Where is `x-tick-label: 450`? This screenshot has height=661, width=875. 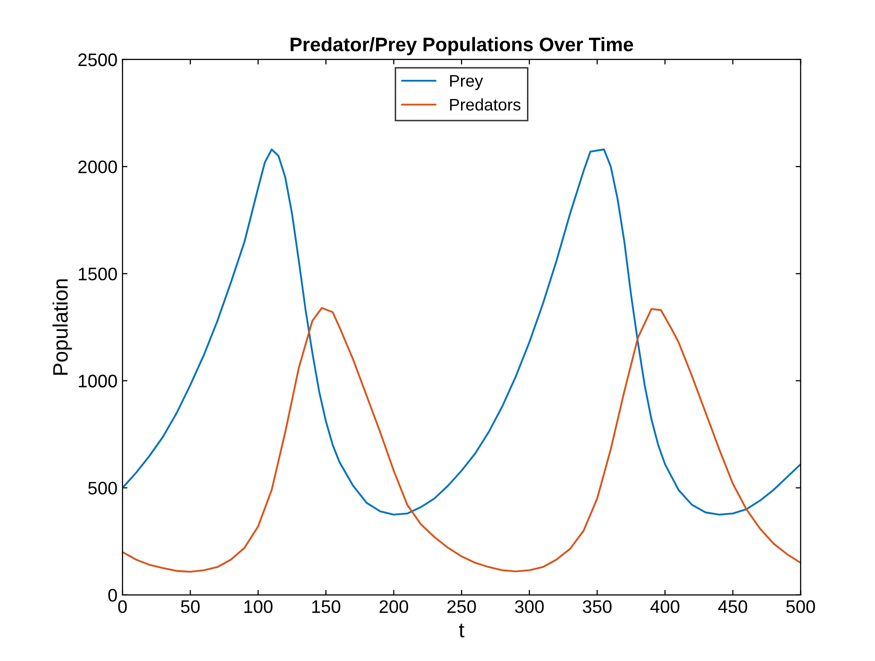 x-tick-label: 450 is located at coordinates (733, 607).